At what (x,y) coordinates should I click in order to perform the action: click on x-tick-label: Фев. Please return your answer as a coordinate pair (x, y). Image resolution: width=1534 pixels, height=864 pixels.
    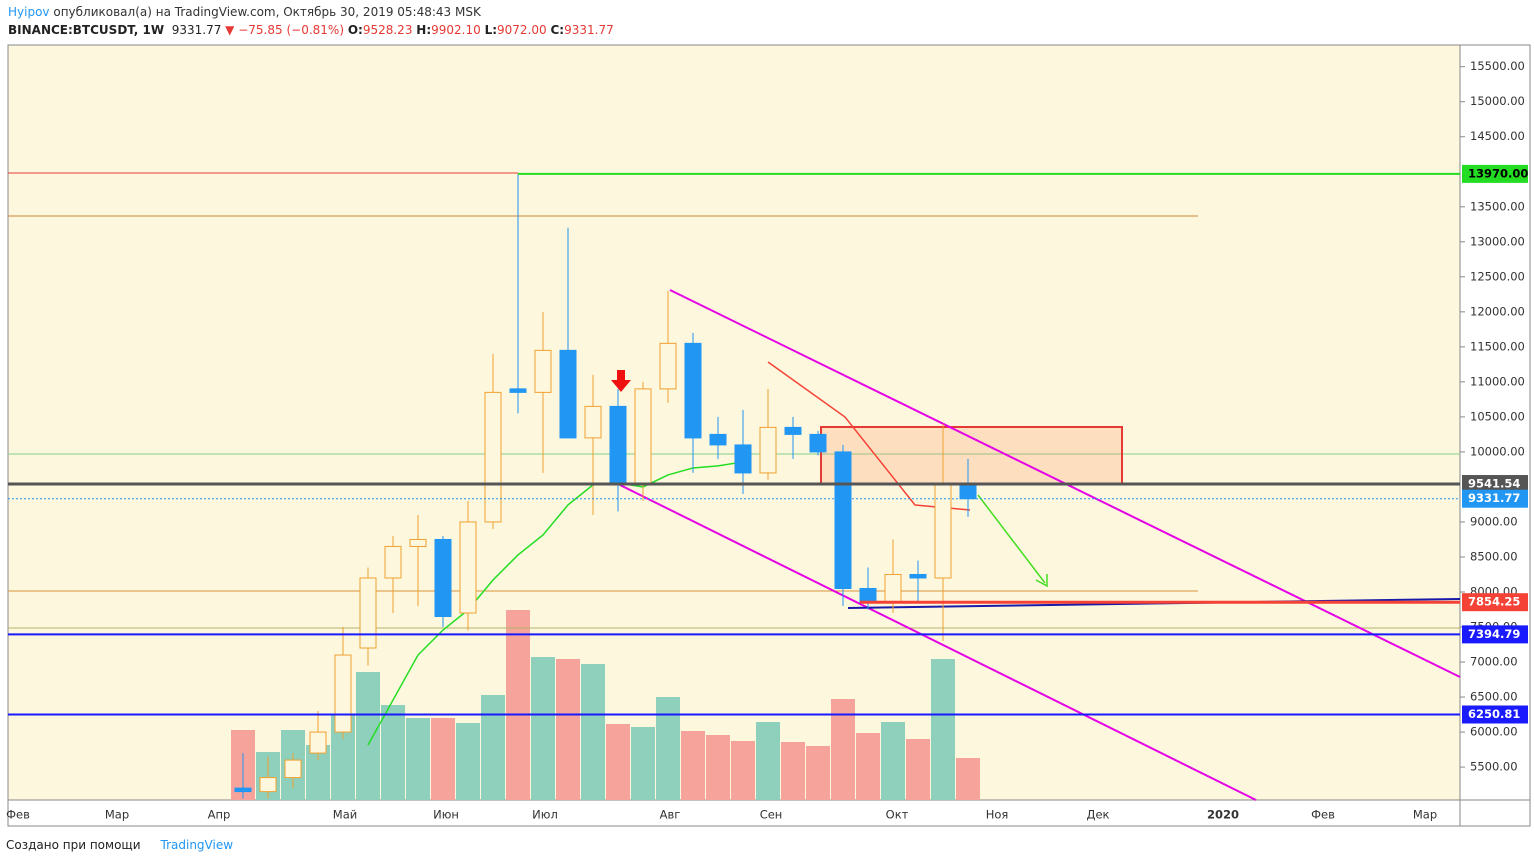
    Looking at the image, I should click on (1323, 815).